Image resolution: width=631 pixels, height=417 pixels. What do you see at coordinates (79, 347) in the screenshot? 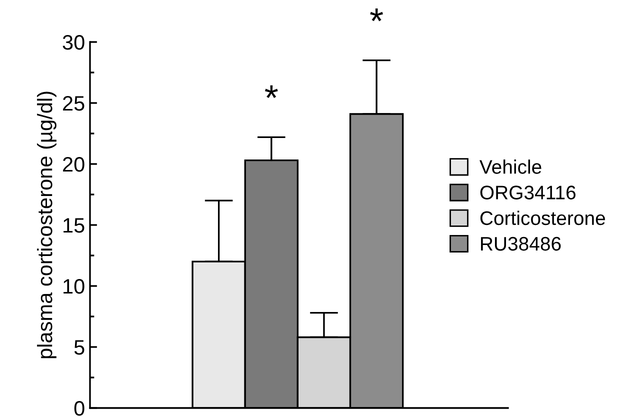
I see `y-tick-label: 5` at bounding box center [79, 347].